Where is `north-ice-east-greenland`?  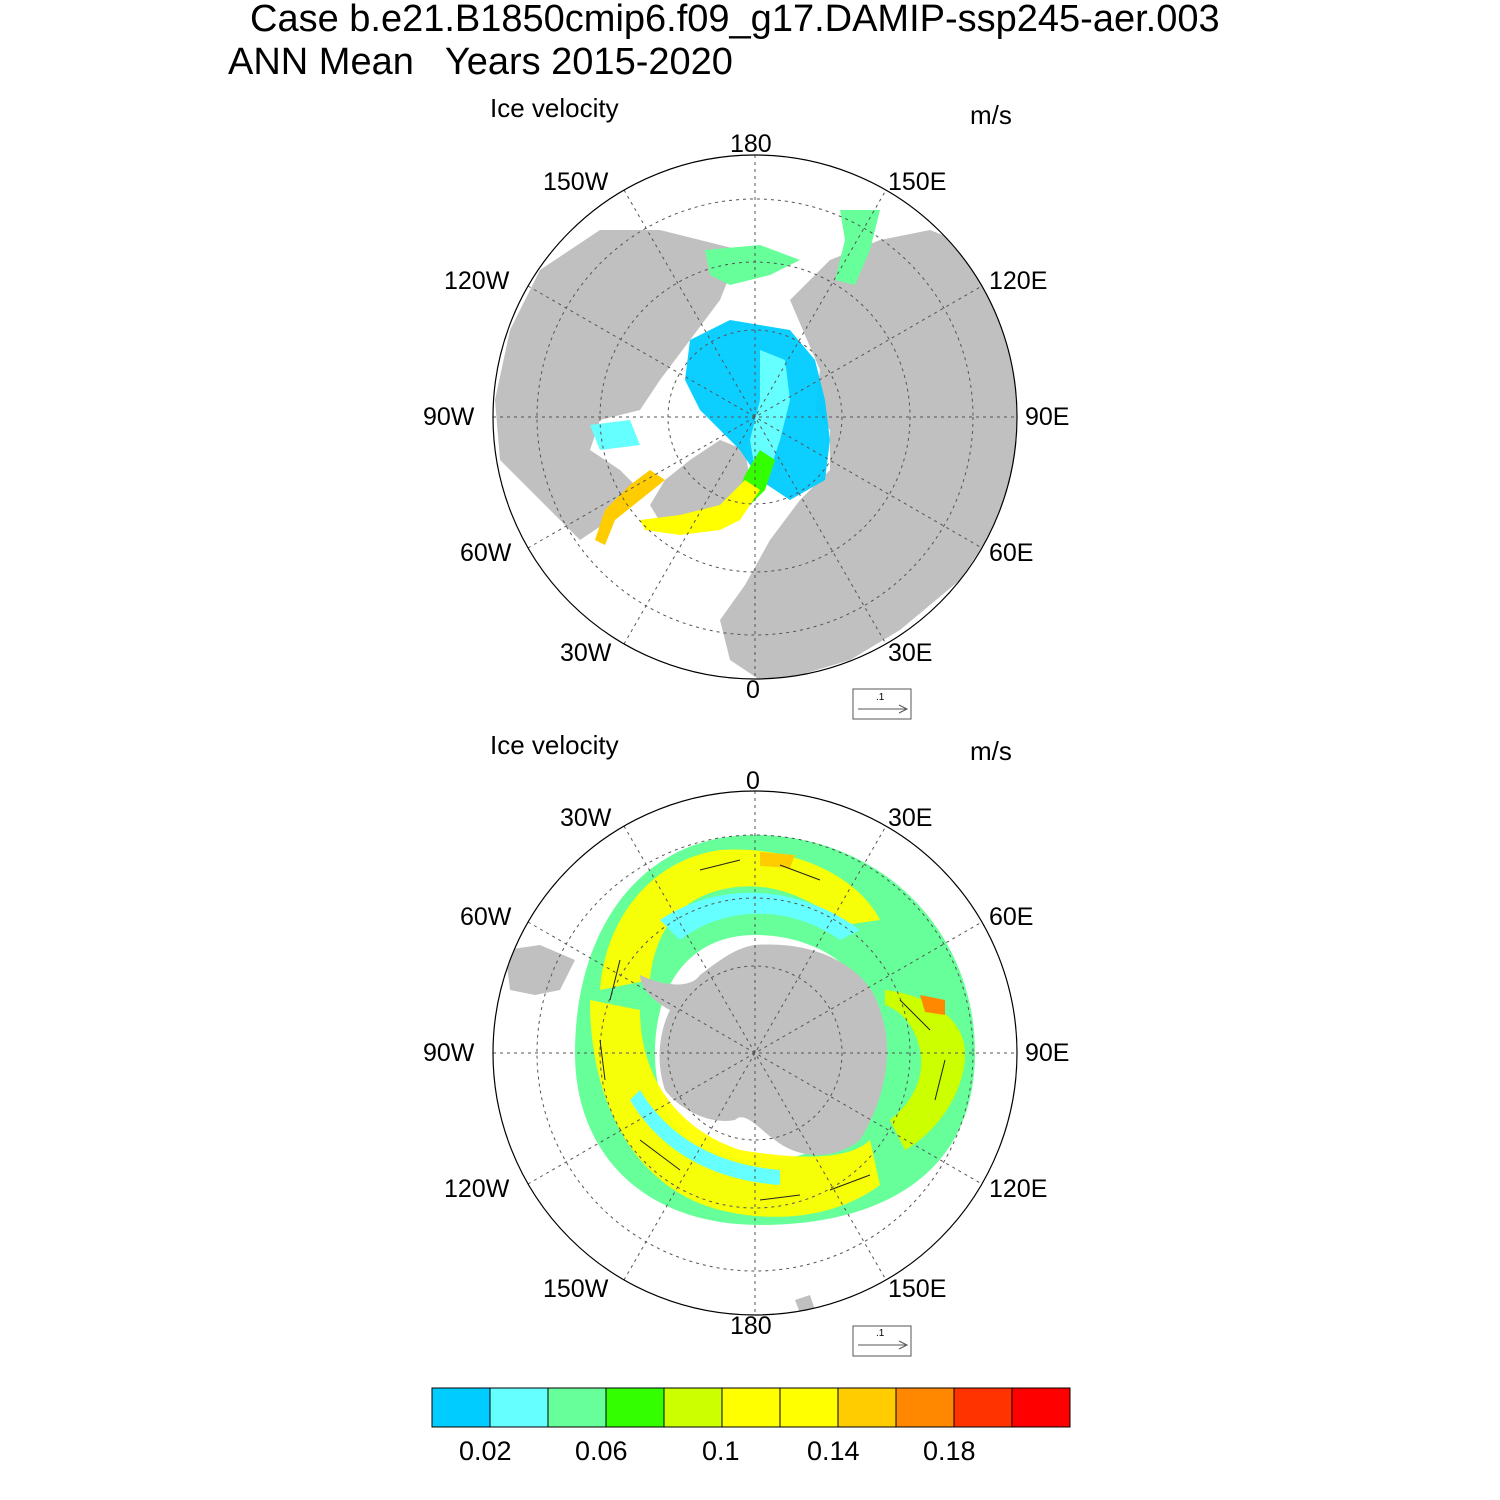 north-ice-east-greenland is located at coordinates (700, 507).